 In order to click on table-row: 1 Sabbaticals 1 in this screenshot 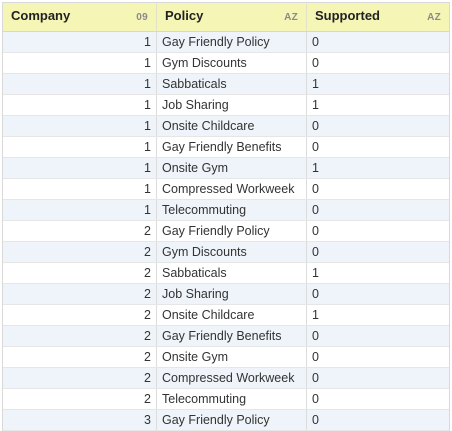, I will do `click(226, 84)`.